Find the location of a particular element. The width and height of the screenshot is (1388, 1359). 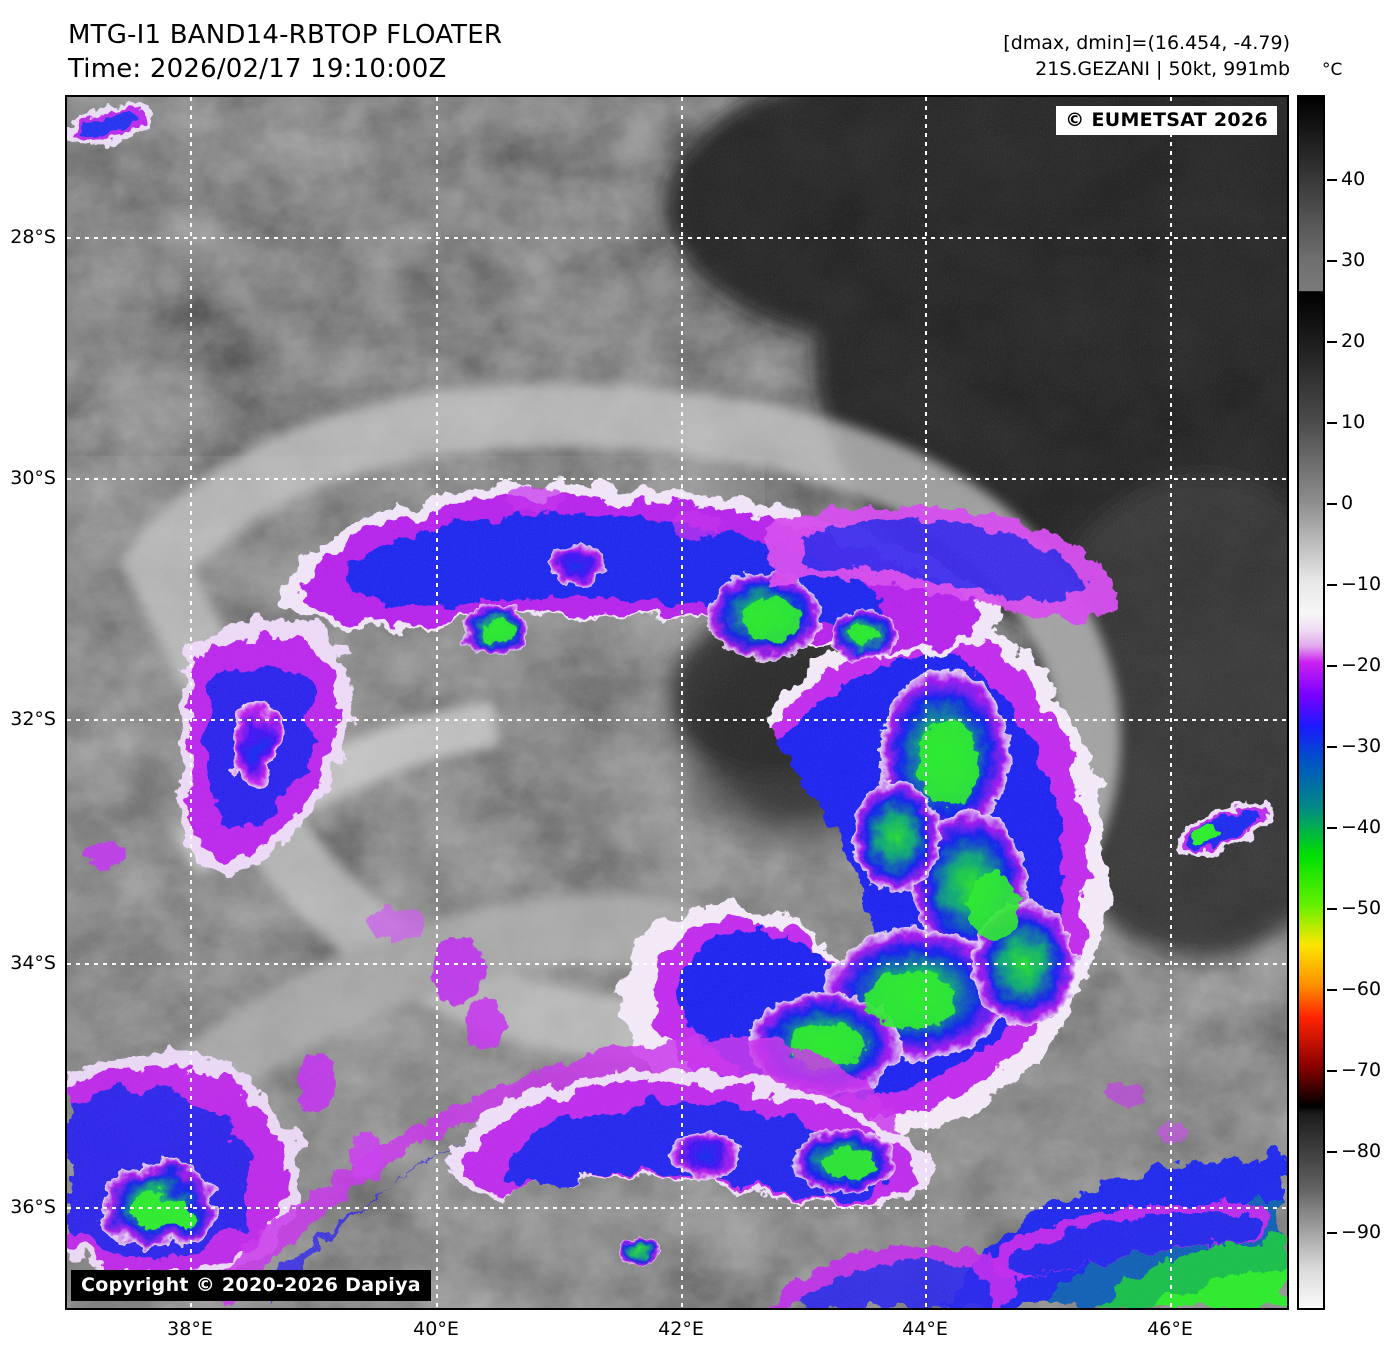

colorbar-label-m30: −30 is located at coordinates (1361, 746).